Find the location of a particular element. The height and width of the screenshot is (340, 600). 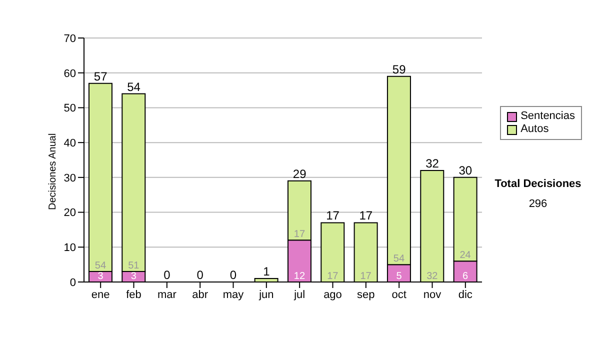

x-tick-label: ago is located at coordinates (333, 294).